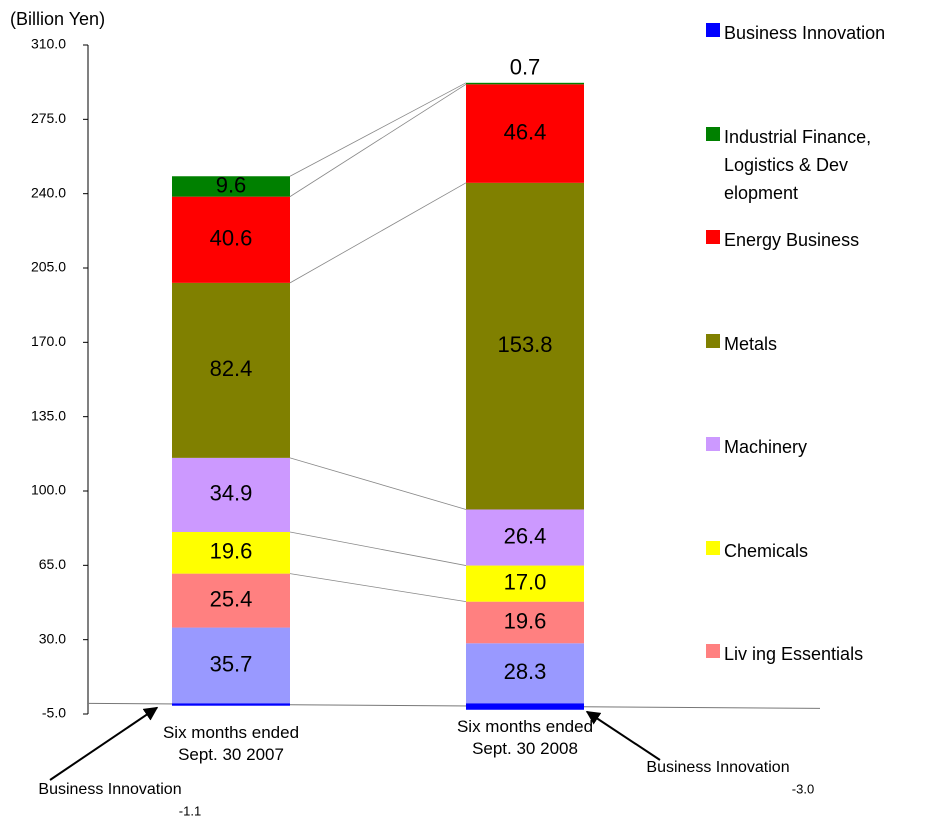 Image resolution: width=943 pixels, height=820 pixels. I want to click on value-label: -1.1, so click(190, 810).